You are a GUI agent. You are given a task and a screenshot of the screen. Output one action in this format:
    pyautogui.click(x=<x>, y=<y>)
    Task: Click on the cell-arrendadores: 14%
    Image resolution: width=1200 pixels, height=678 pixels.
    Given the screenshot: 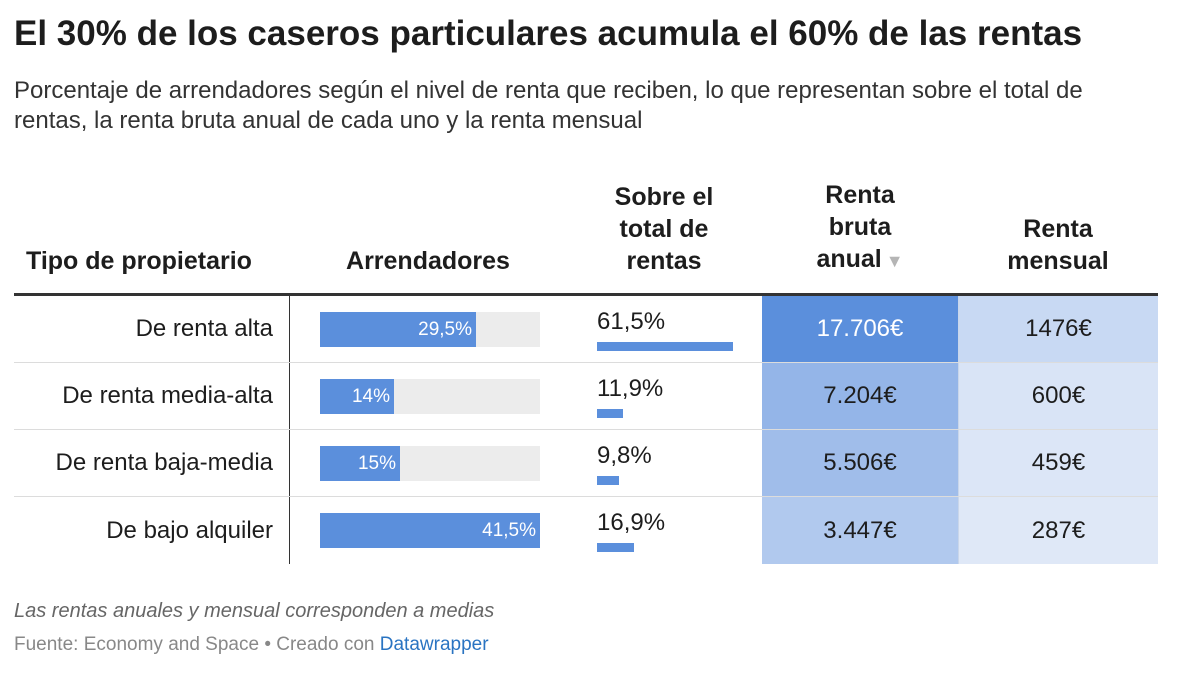 What is the action you would take?
    pyautogui.click(x=428, y=396)
    